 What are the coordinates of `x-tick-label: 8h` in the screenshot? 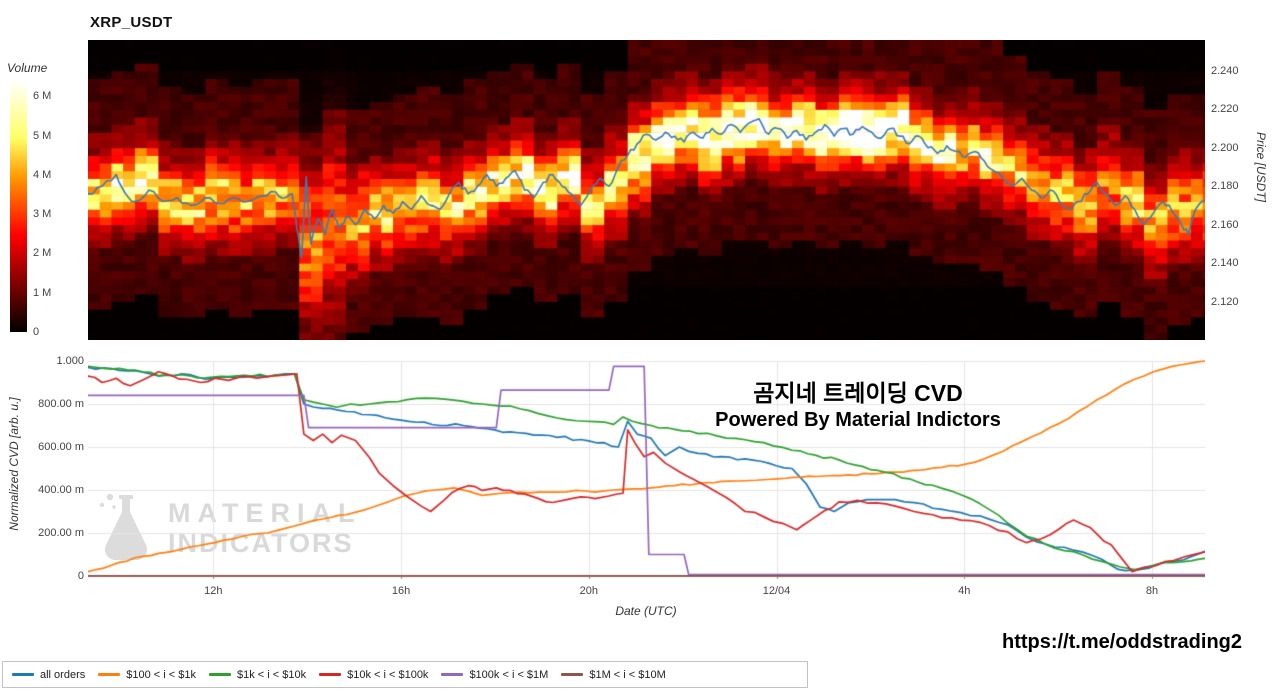 It's located at (1152, 591).